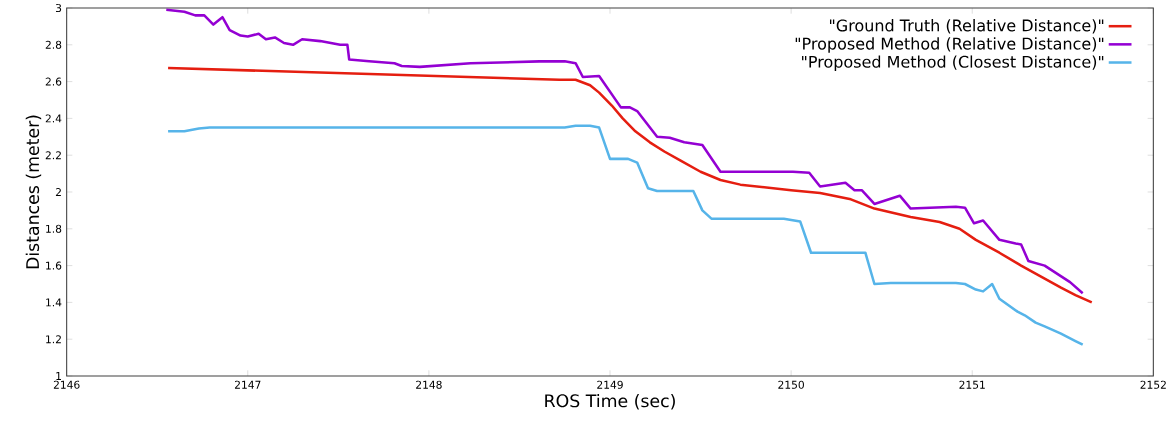 The height and width of the screenshot is (432, 1174). Describe the element at coordinates (610, 401) in the screenshot. I see `x-axis-title: ROS Time (sec)` at that location.